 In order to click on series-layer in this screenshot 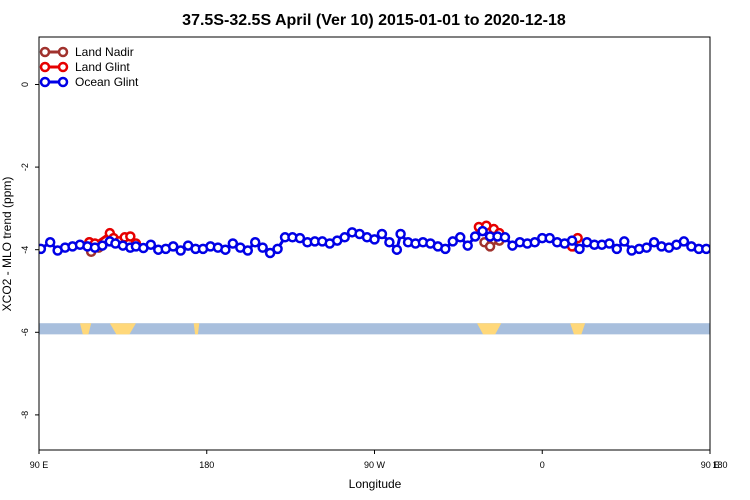, I will do `click(374, 239)`.